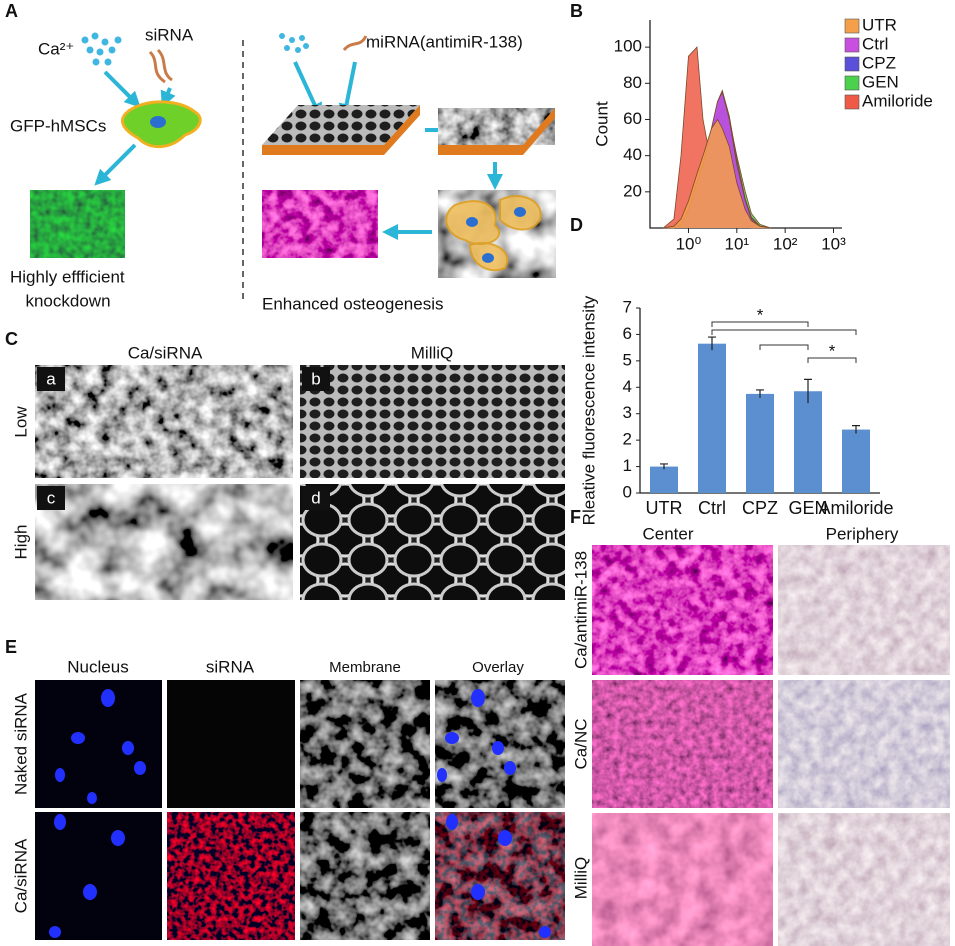 Image resolution: width=955 pixels, height=946 pixels. What do you see at coordinates (588, 410) in the screenshot?
I see `y-axis-label: Rleative fluorescence intensity` at bounding box center [588, 410].